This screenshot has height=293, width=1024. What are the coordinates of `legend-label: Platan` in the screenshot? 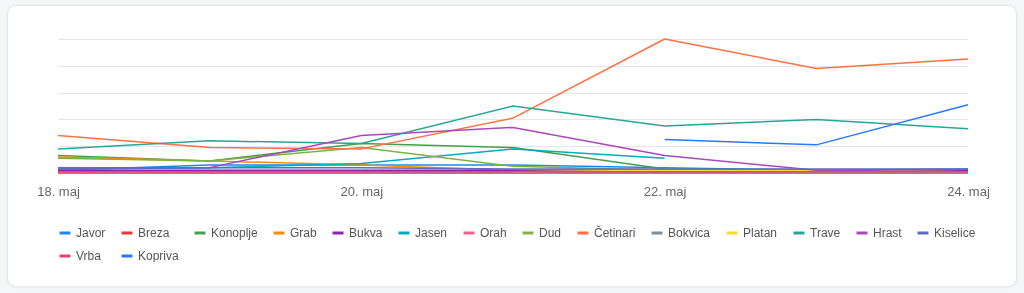 It's located at (760, 233).